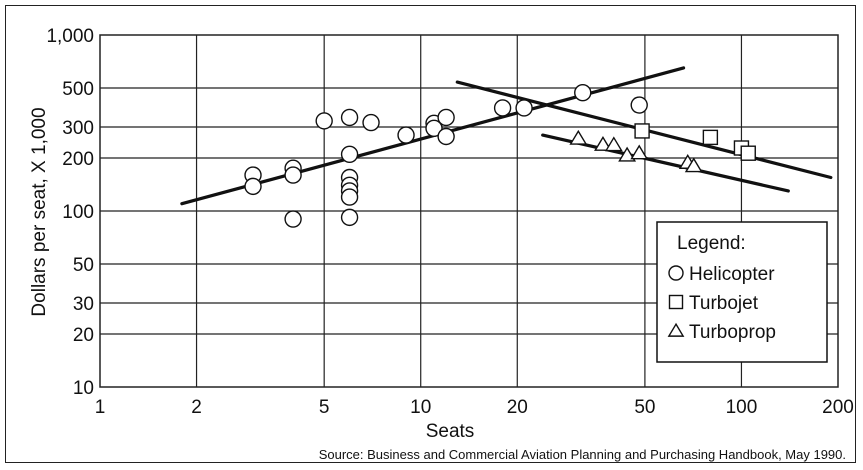  Describe the element at coordinates (450, 431) in the screenshot. I see `x-axis-title: Seats` at that location.